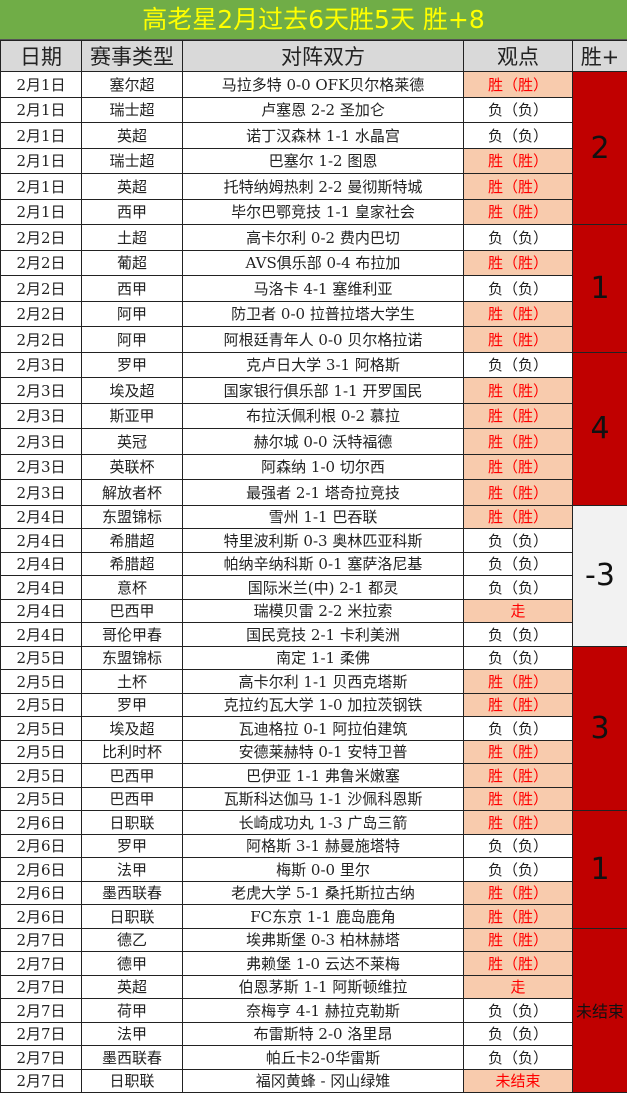 This screenshot has height=1093, width=627. What do you see at coordinates (132, 493) in the screenshot?
I see `type-cell: 解放者杯` at bounding box center [132, 493].